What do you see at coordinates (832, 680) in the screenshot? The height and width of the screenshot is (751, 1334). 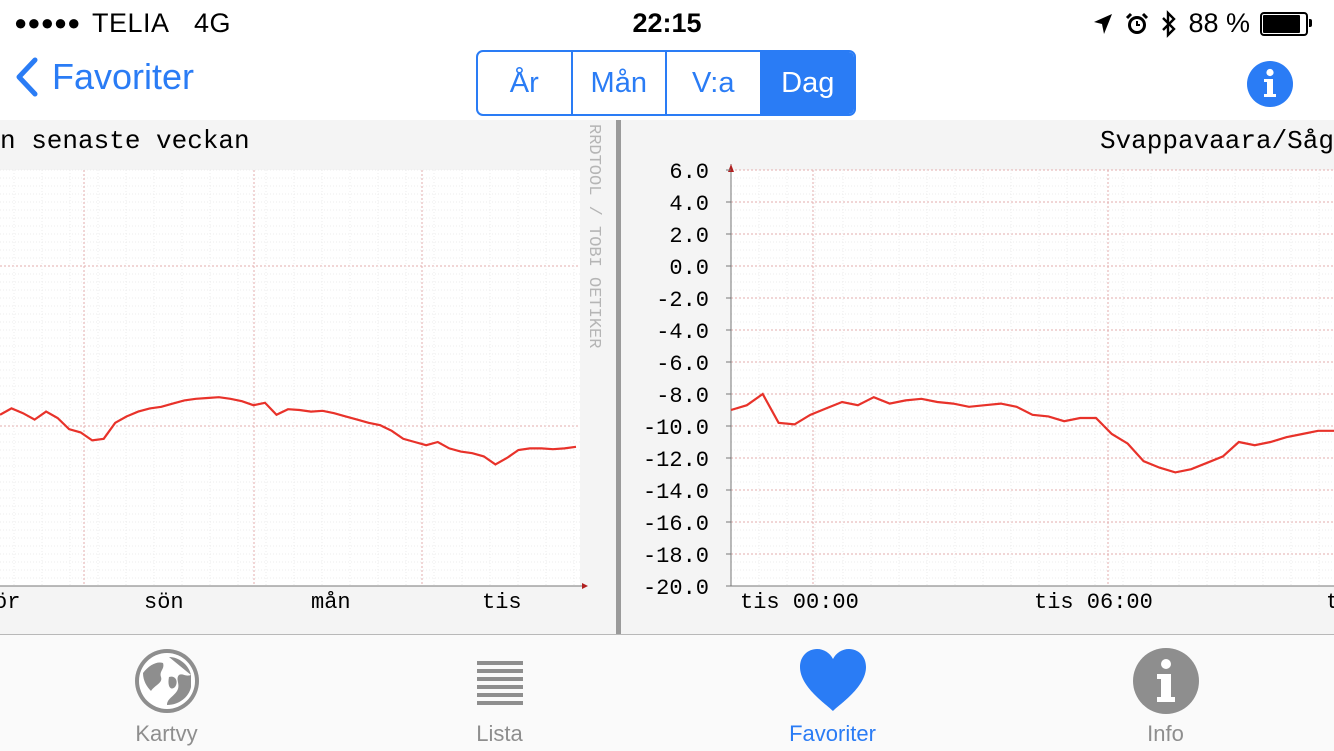 I see `heart-icon` at bounding box center [832, 680].